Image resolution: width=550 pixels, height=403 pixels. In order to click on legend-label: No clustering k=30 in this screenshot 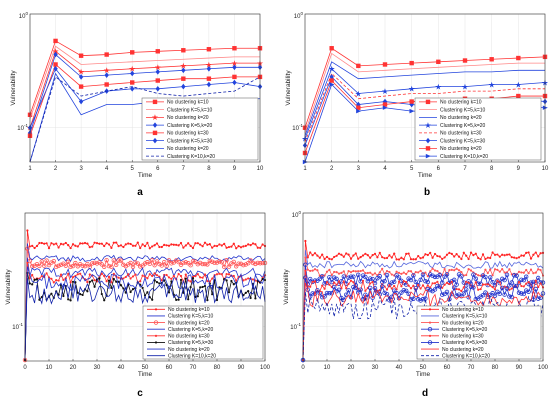, I will do `click(463, 337)`.